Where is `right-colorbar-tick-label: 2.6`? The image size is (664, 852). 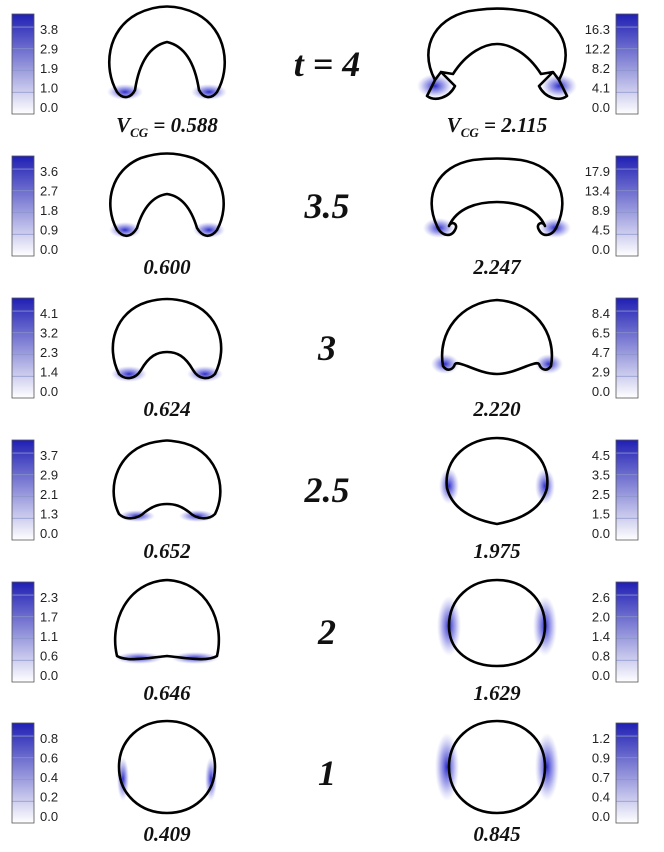 right-colorbar-tick-label: 2.6 is located at coordinates (601, 597).